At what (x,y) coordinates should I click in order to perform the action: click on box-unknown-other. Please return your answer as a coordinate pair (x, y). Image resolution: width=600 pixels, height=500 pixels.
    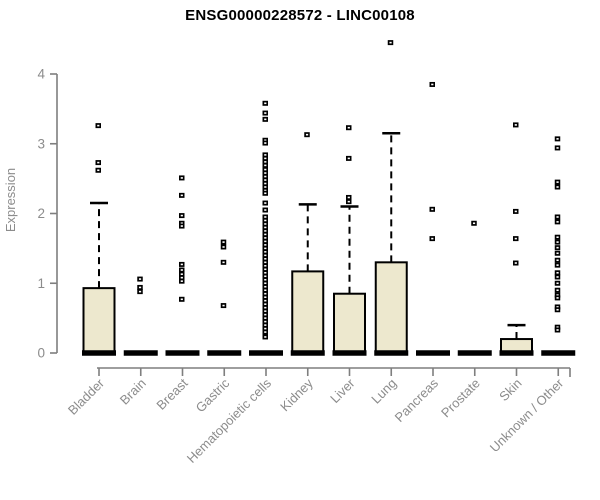
    Looking at the image, I should click on (558, 246).